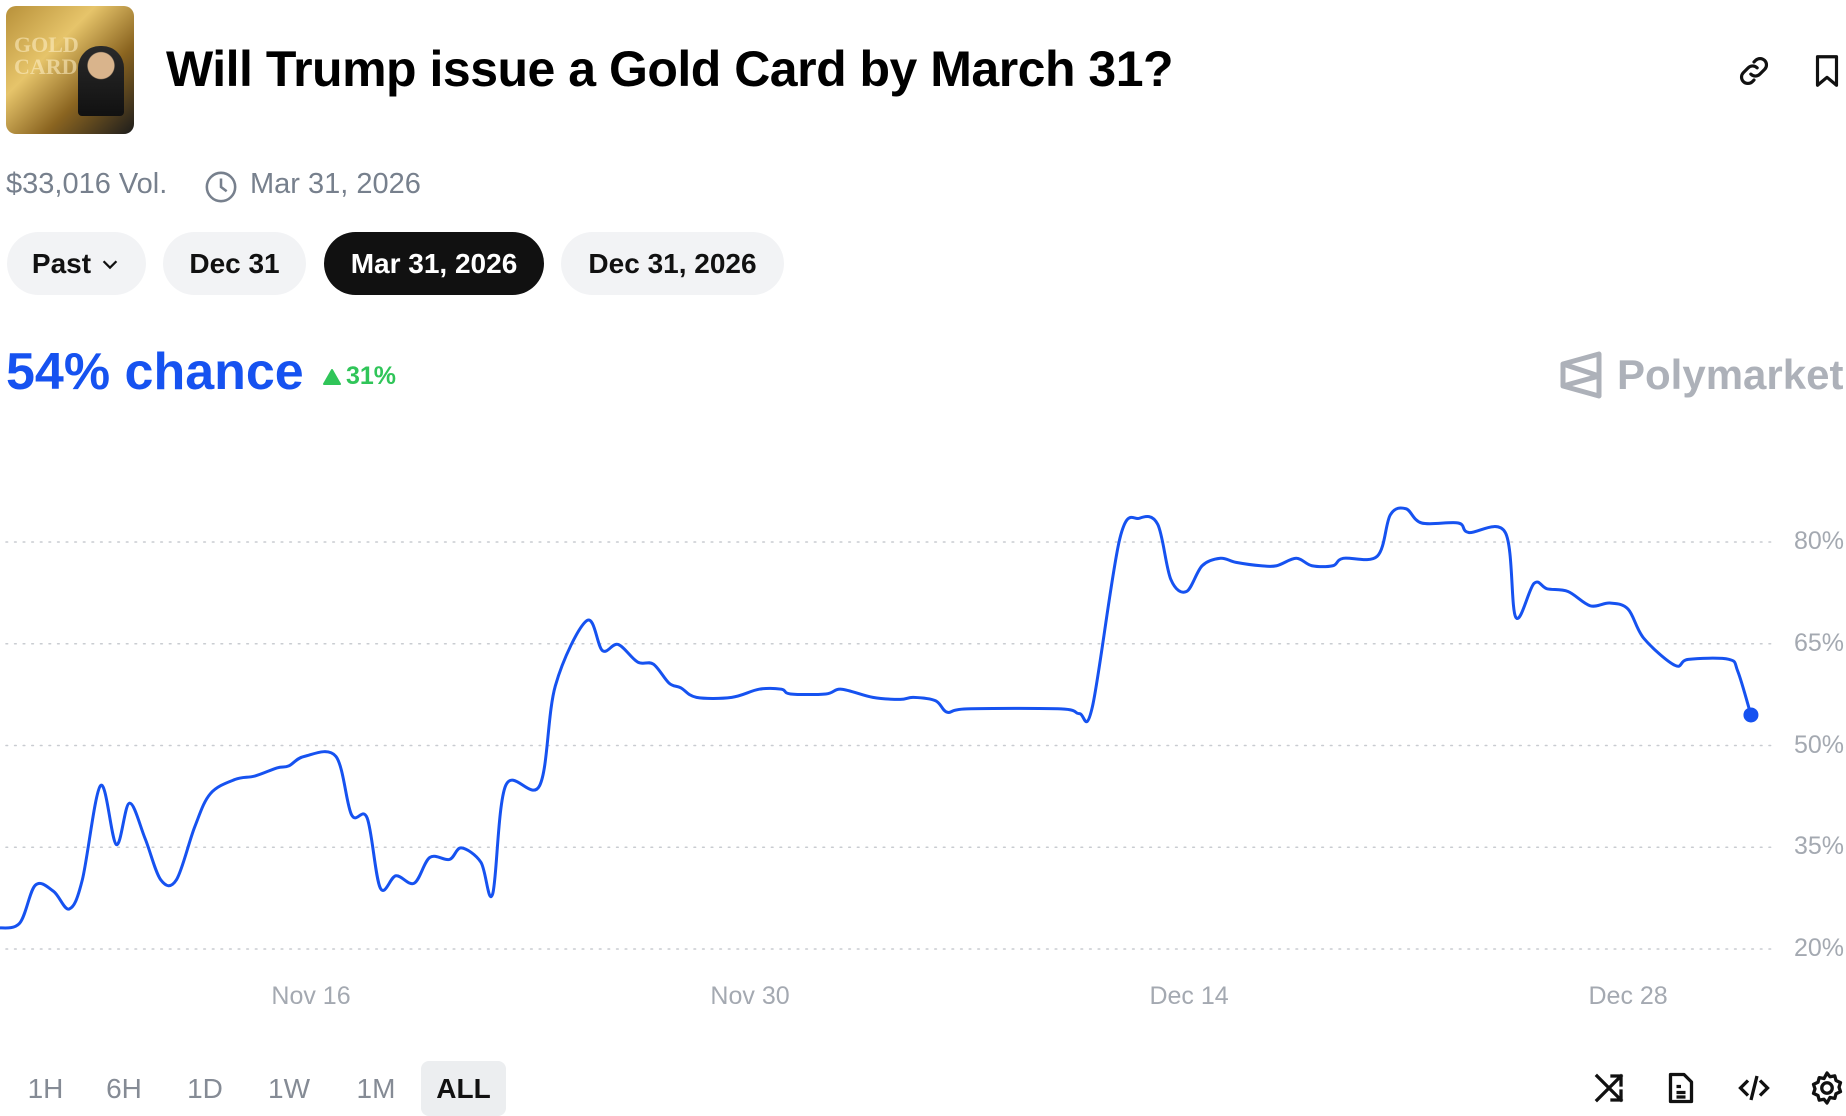  I want to click on range-button-1w: 1W, so click(289, 1088).